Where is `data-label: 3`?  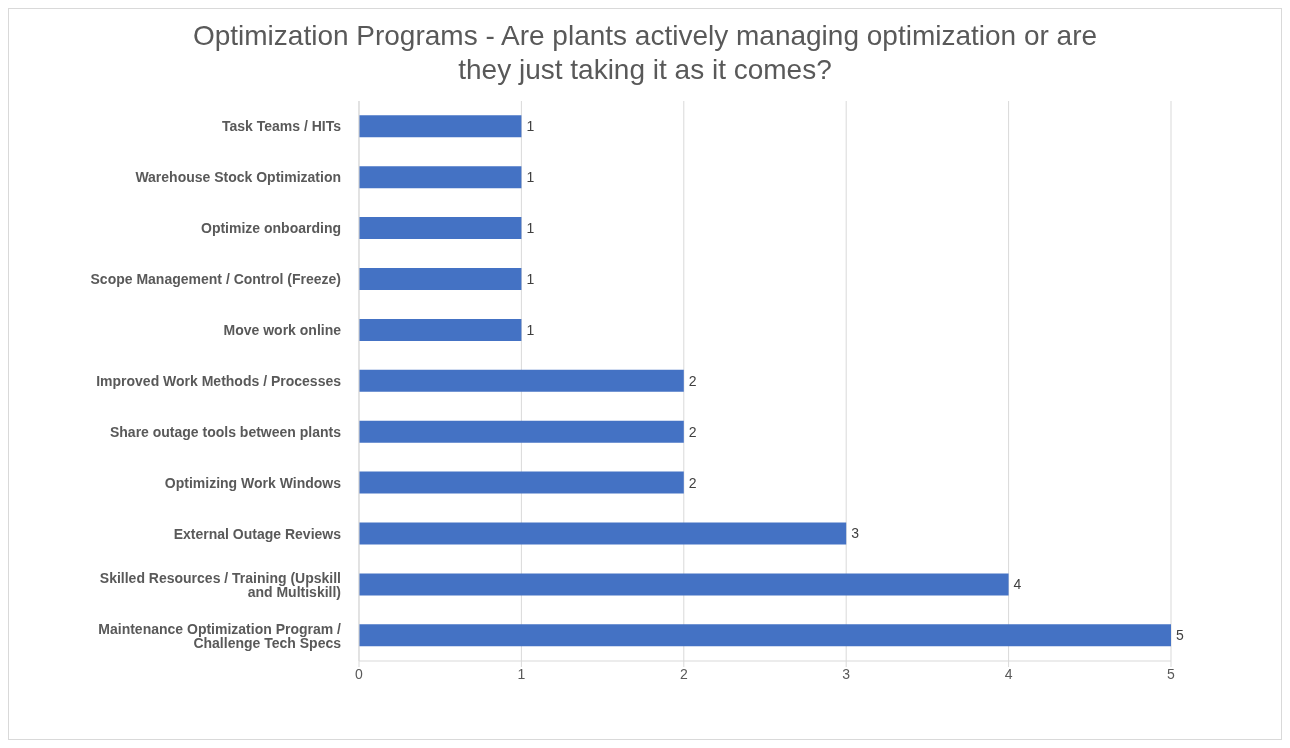
data-label: 3 is located at coordinates (855, 533).